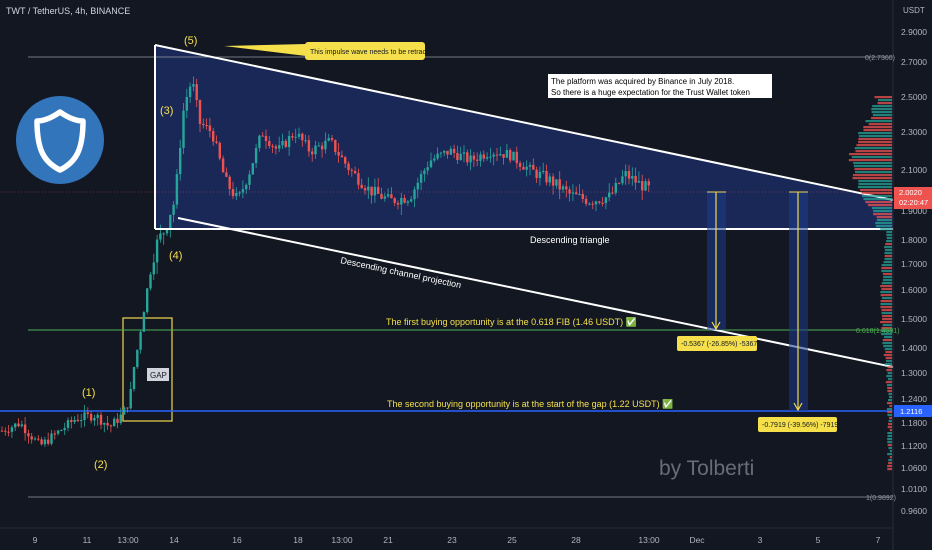 This screenshot has height=550, width=932. What do you see at coordinates (706, 468) in the screenshot?
I see `watermark: by Tolberti` at bounding box center [706, 468].